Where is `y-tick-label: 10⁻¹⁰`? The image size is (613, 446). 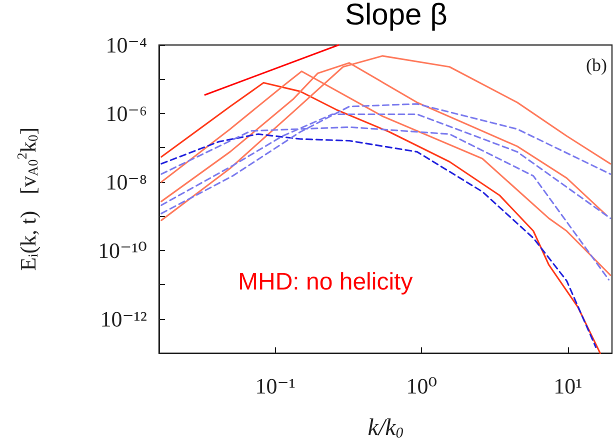 y-tick-label: 10⁻¹⁰ is located at coordinates (123, 250).